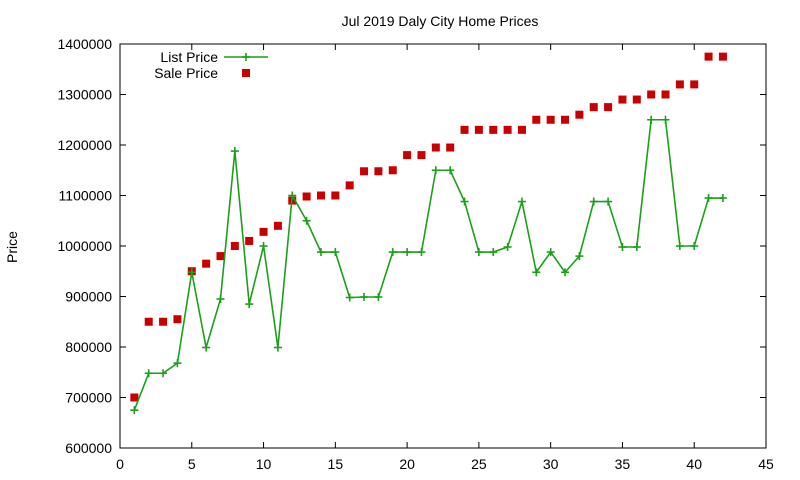 The width and height of the screenshot is (800, 480). I want to click on chart-title: Jul 2019 Daly City Home Prices, so click(440, 21).